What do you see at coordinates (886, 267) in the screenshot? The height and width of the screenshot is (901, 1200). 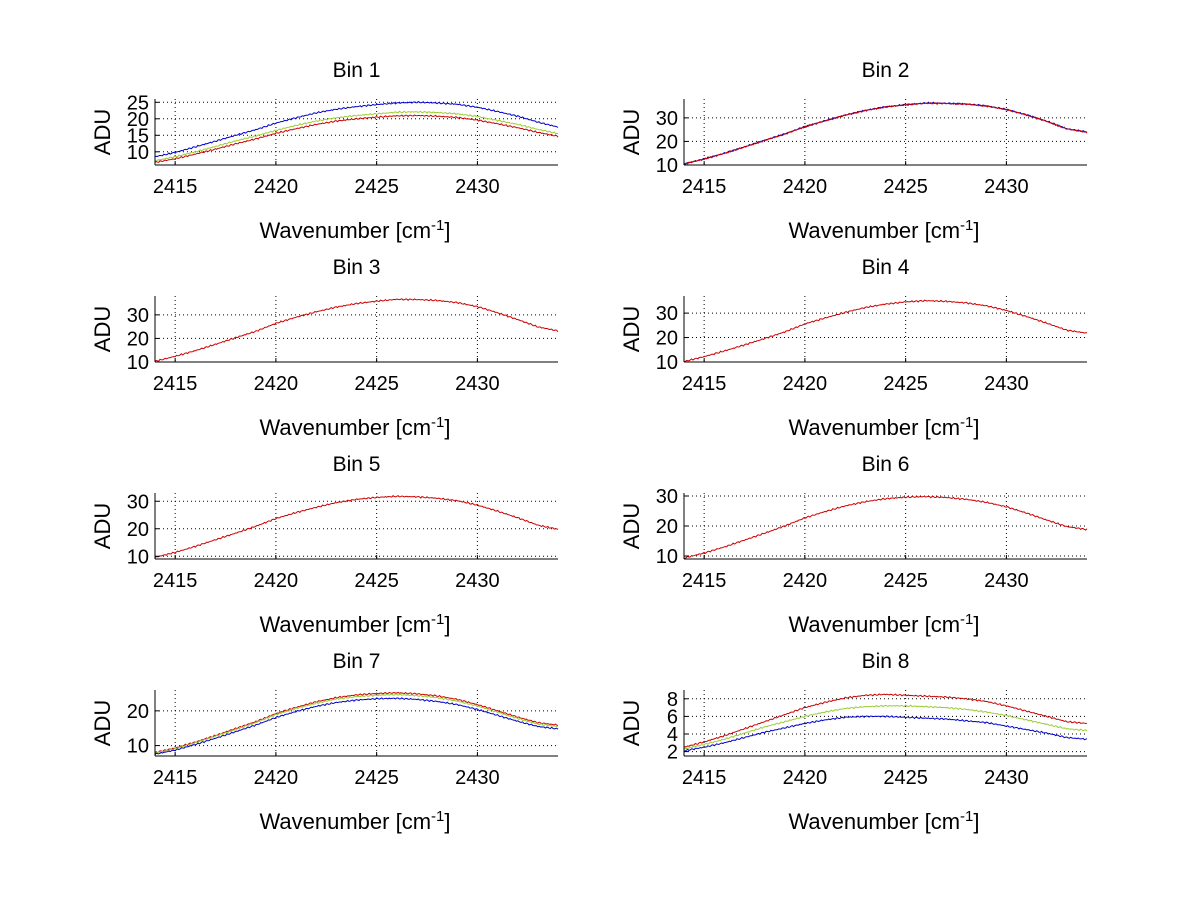 I see `subplot-title: Bin 4` at bounding box center [886, 267].